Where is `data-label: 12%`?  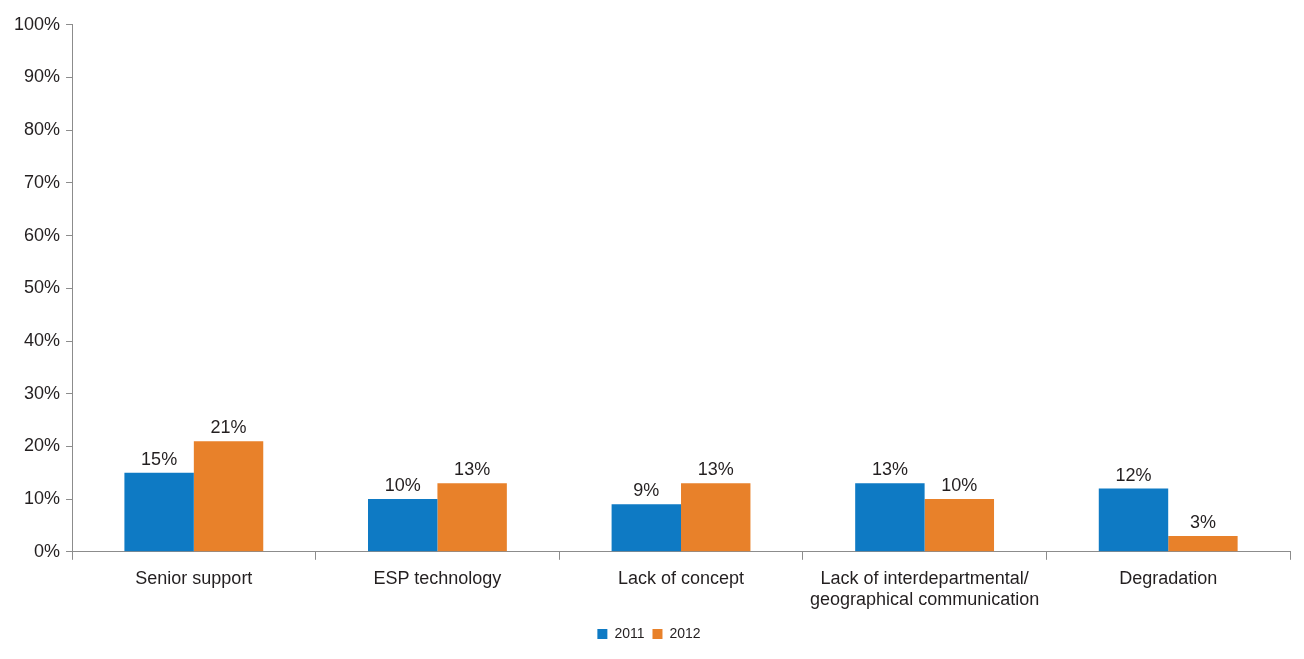 data-label: 12% is located at coordinates (1133, 474).